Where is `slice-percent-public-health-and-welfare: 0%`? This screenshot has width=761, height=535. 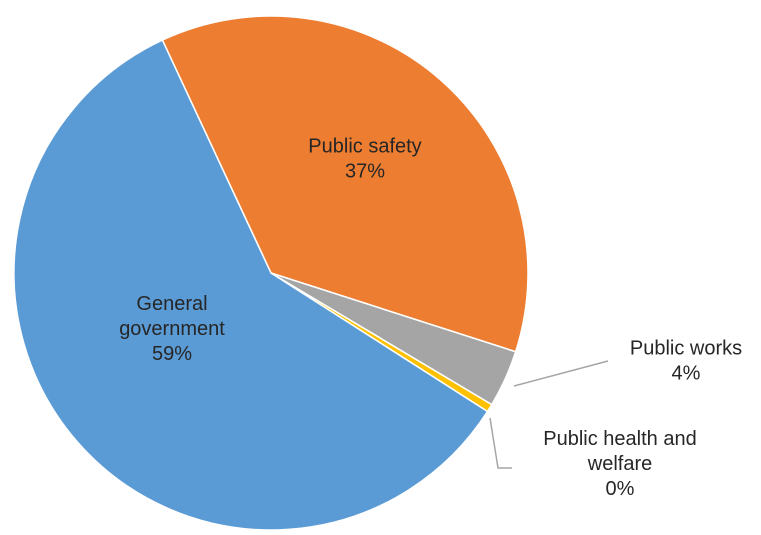 slice-percent-public-health-and-welfare: 0% is located at coordinates (620, 489).